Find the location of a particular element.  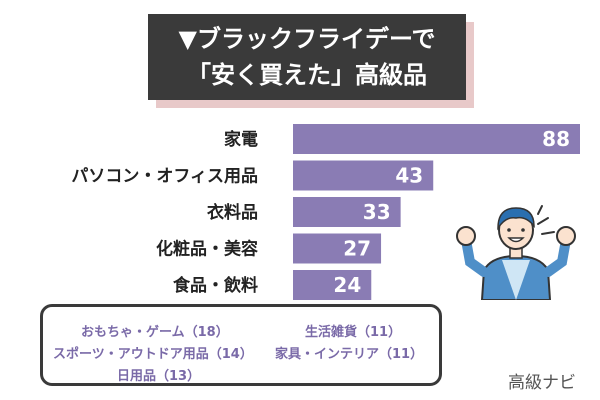

value-label: 33 is located at coordinates (377, 212).